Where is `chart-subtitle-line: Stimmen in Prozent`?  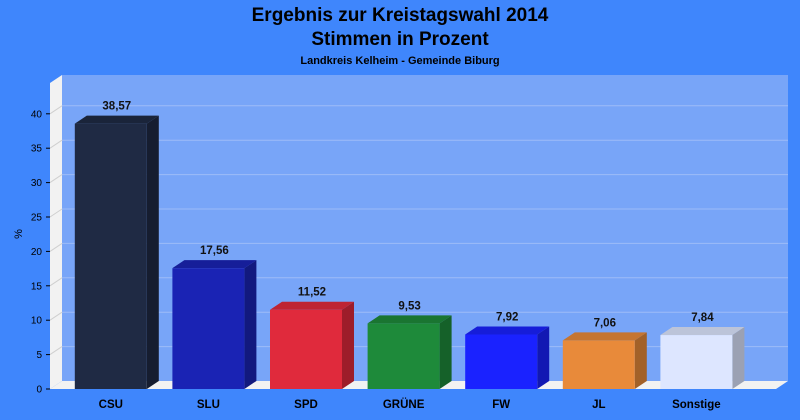
chart-subtitle-line: Stimmen in Prozent is located at coordinates (400, 39).